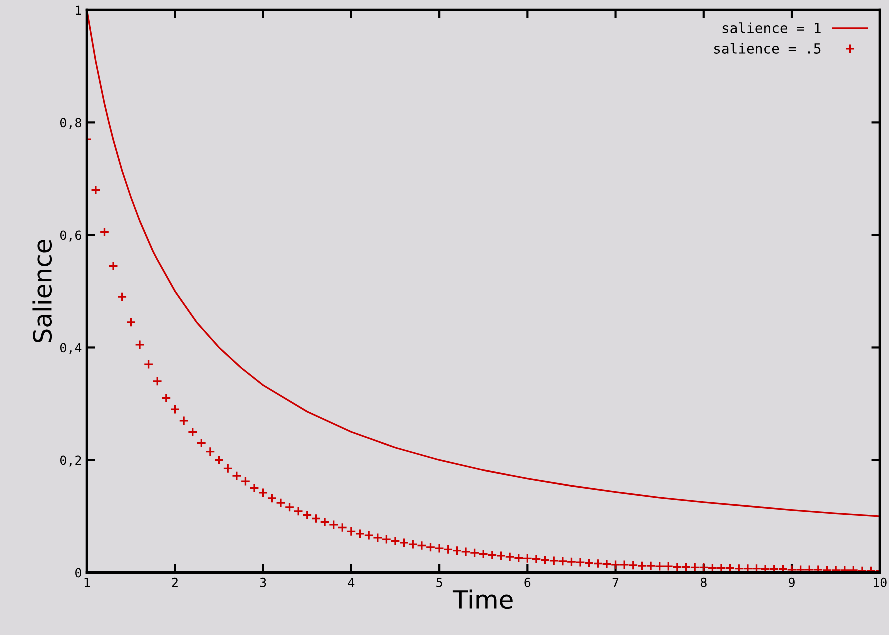 The image size is (889, 635). Describe the element at coordinates (880, 583) in the screenshot. I see `x-tick-label: 10` at that location.